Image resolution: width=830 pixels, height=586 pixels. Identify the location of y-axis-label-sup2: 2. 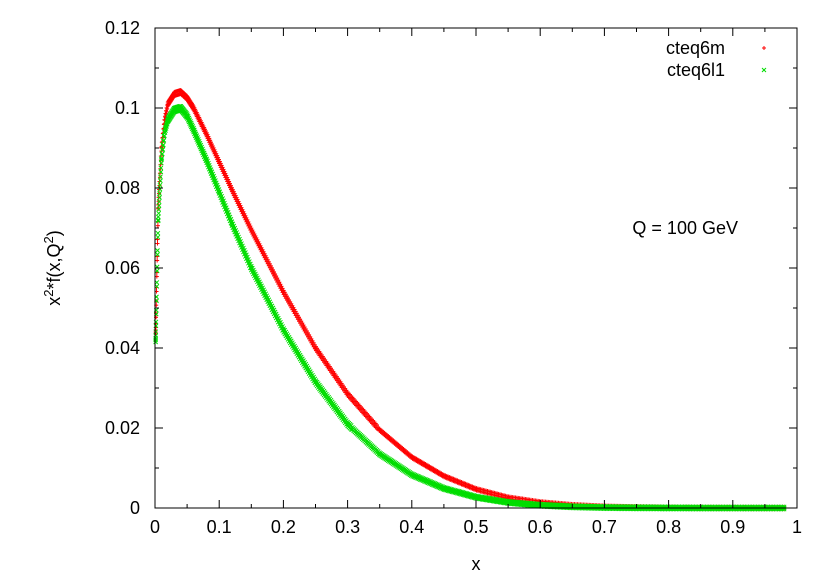
(48, 239).